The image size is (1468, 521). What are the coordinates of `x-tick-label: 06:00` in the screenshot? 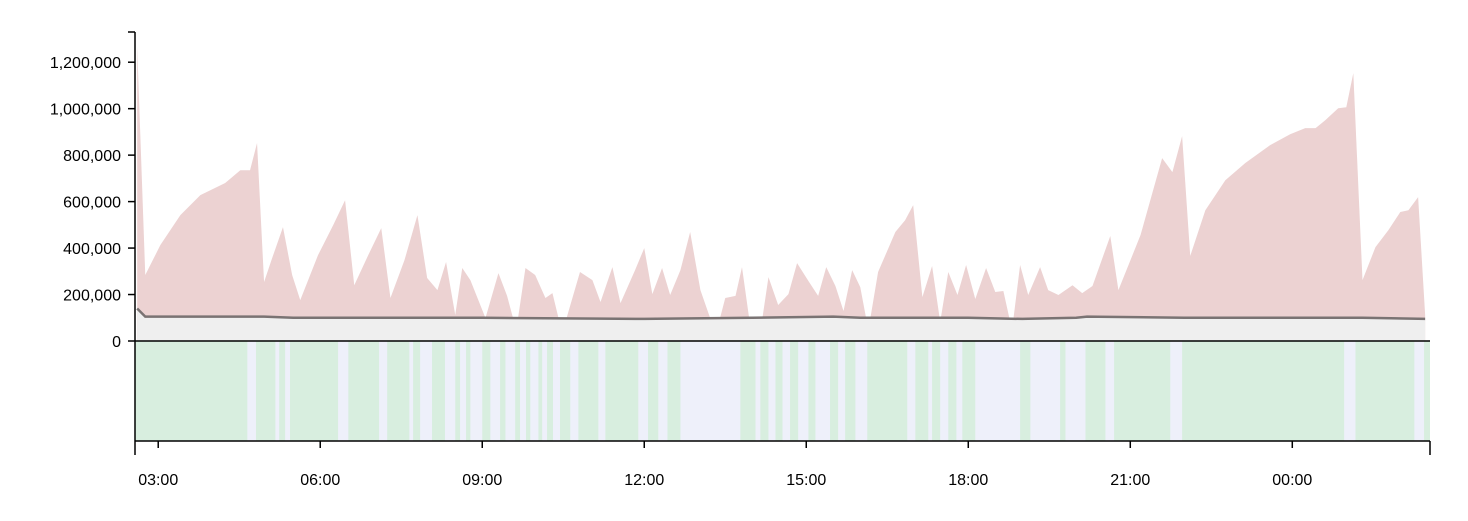 It's located at (320, 480).